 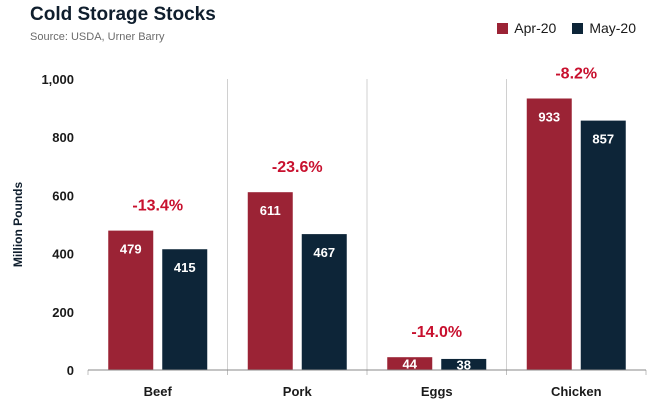 What do you see at coordinates (270, 210) in the screenshot?
I see `bar-value-label: 611` at bounding box center [270, 210].